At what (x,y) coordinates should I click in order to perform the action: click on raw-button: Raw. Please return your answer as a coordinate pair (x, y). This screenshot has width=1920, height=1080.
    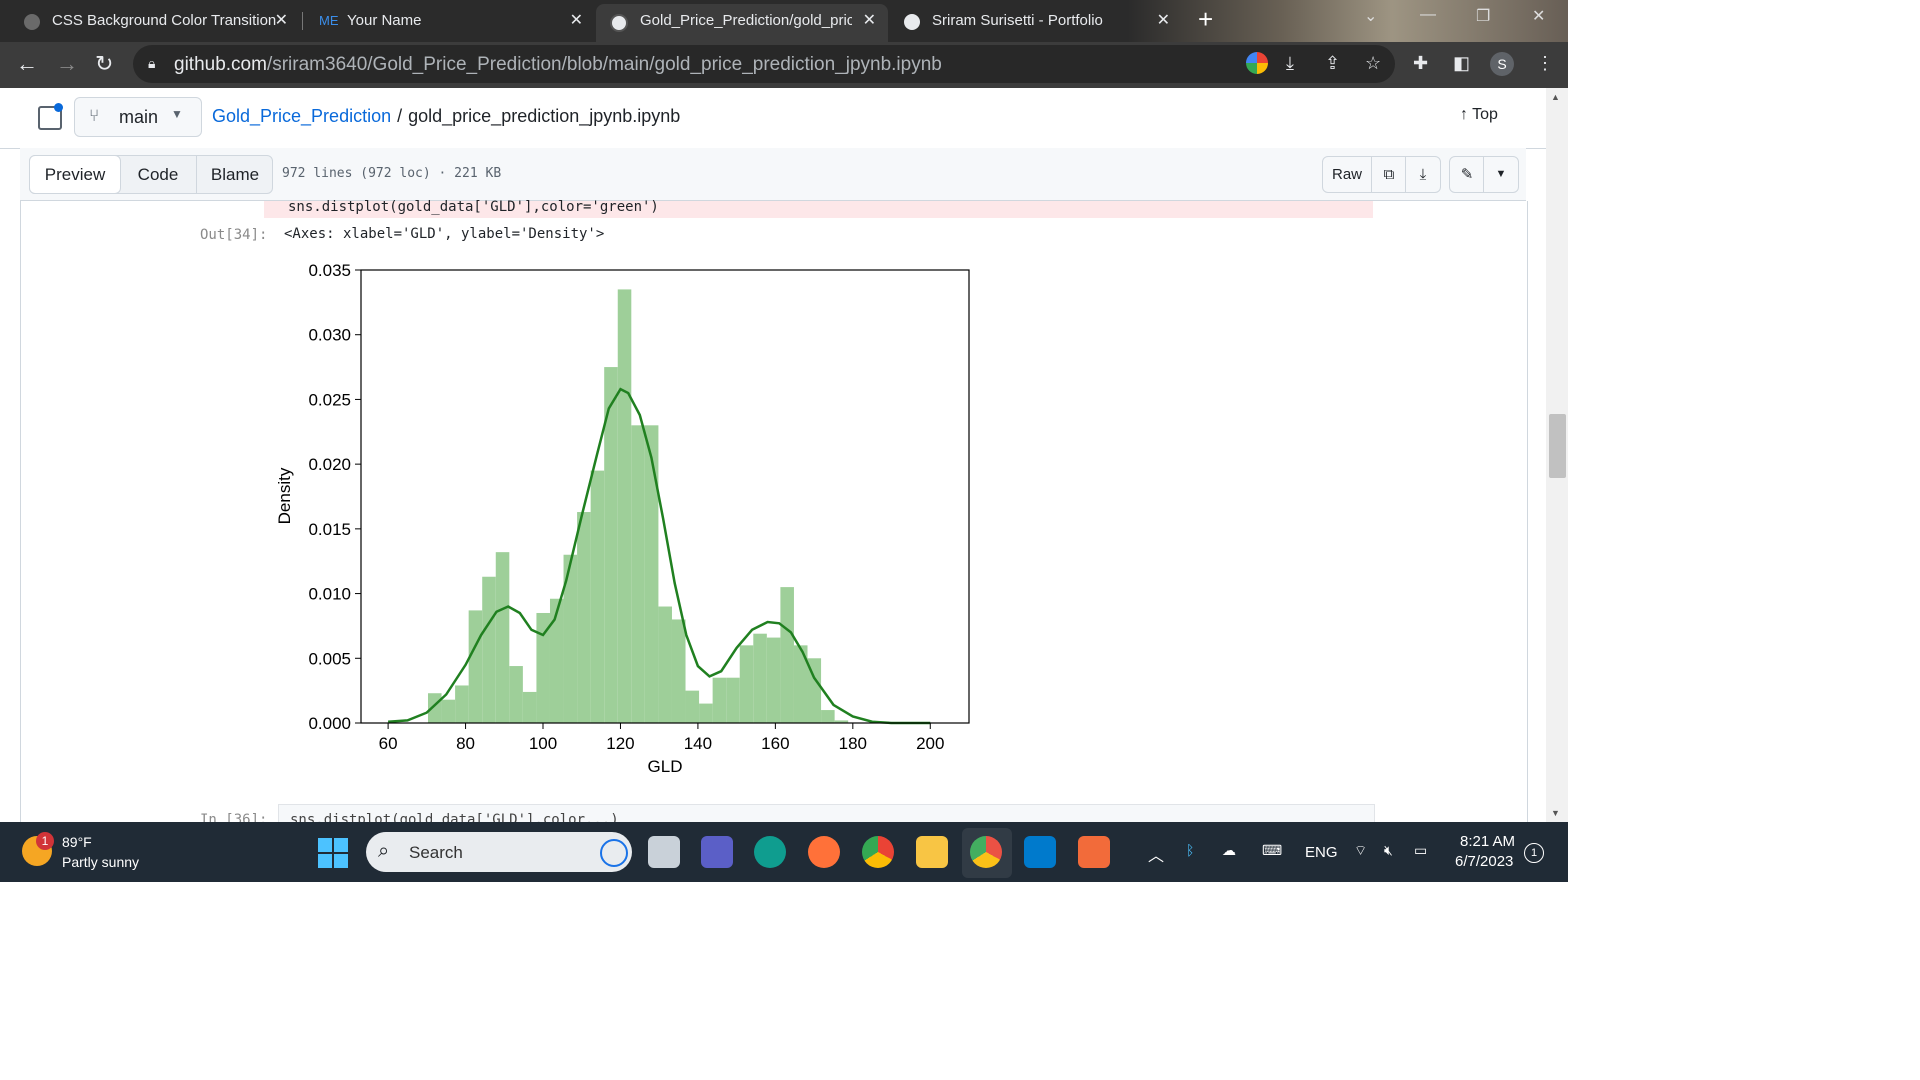
    Looking at the image, I should click on (1347, 174).